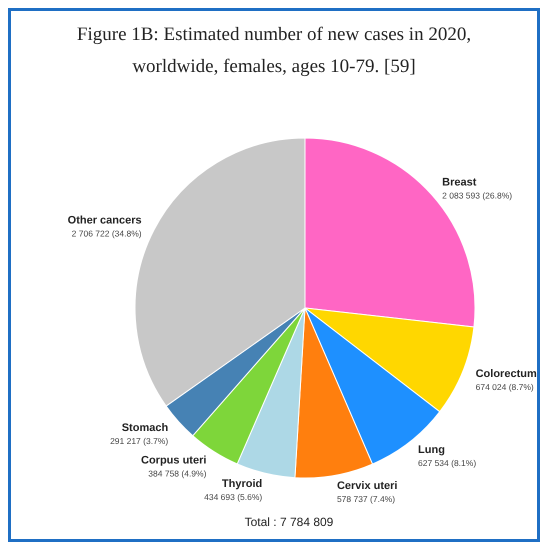 Image resolution: width=548 pixels, height=550 pixels. I want to click on slice-label: Thyroid, so click(242, 484).